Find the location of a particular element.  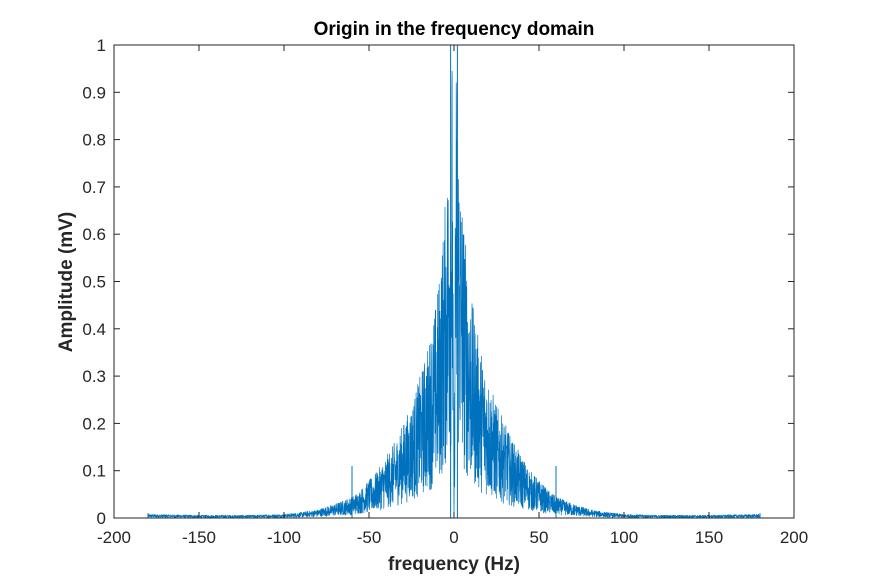

y-tick-label: 0.4 is located at coordinates (94, 329).